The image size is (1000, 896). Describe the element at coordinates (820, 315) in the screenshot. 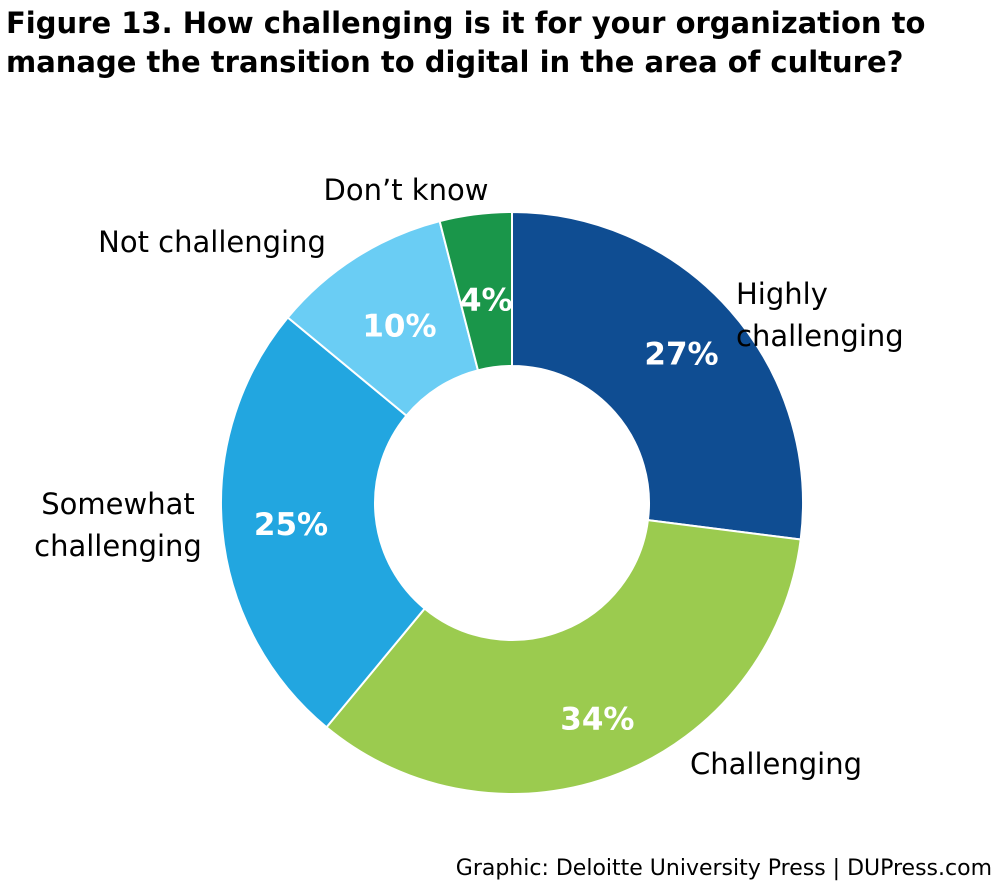

I see `category-label-highly-challenging: Highly challenging` at that location.